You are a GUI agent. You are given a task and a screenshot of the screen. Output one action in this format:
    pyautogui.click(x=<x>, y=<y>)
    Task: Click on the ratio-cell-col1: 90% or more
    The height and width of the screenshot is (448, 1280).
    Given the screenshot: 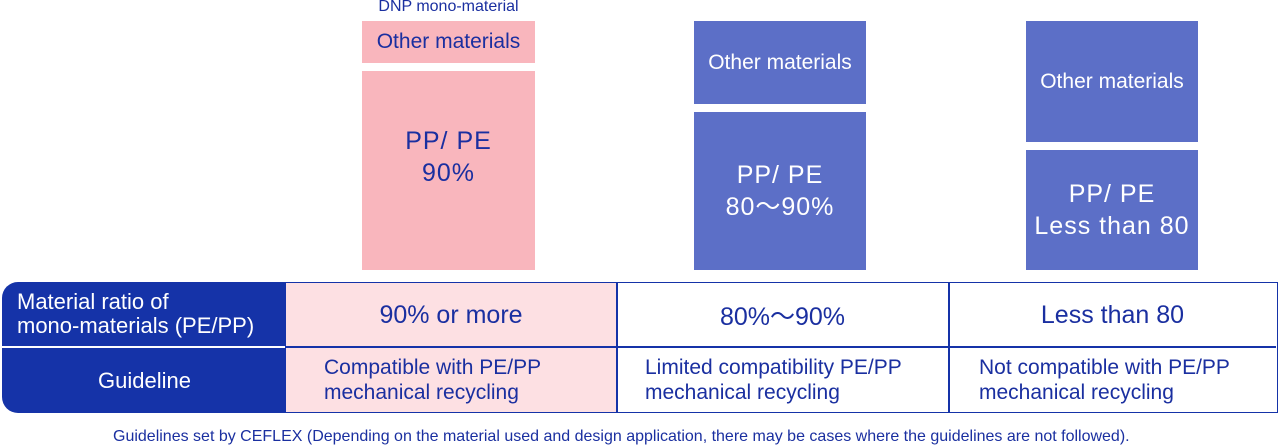 What is the action you would take?
    pyautogui.click(x=451, y=315)
    